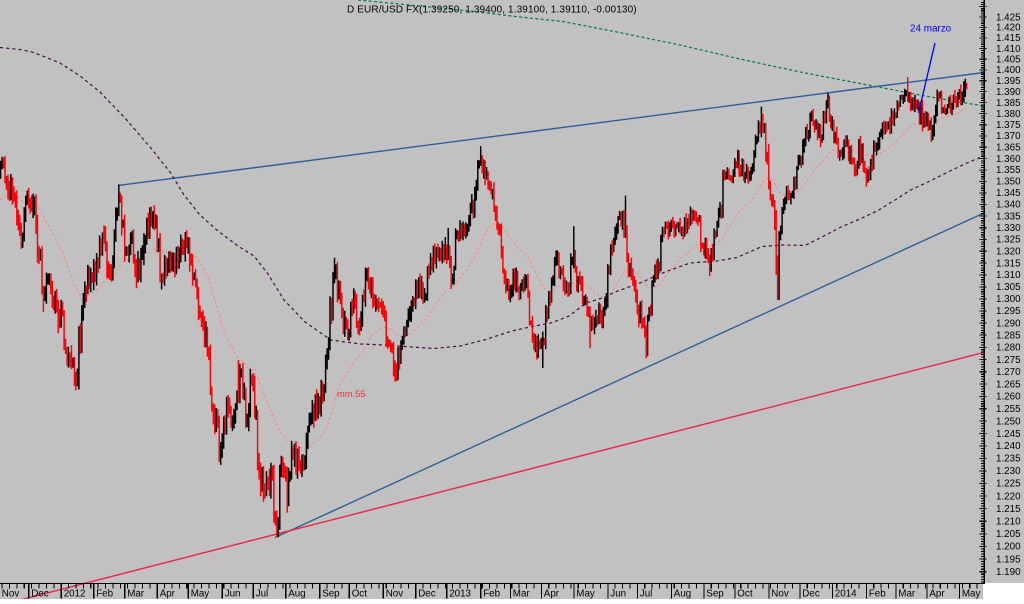  I want to click on svg-text: 1.385, so click(1008, 103).